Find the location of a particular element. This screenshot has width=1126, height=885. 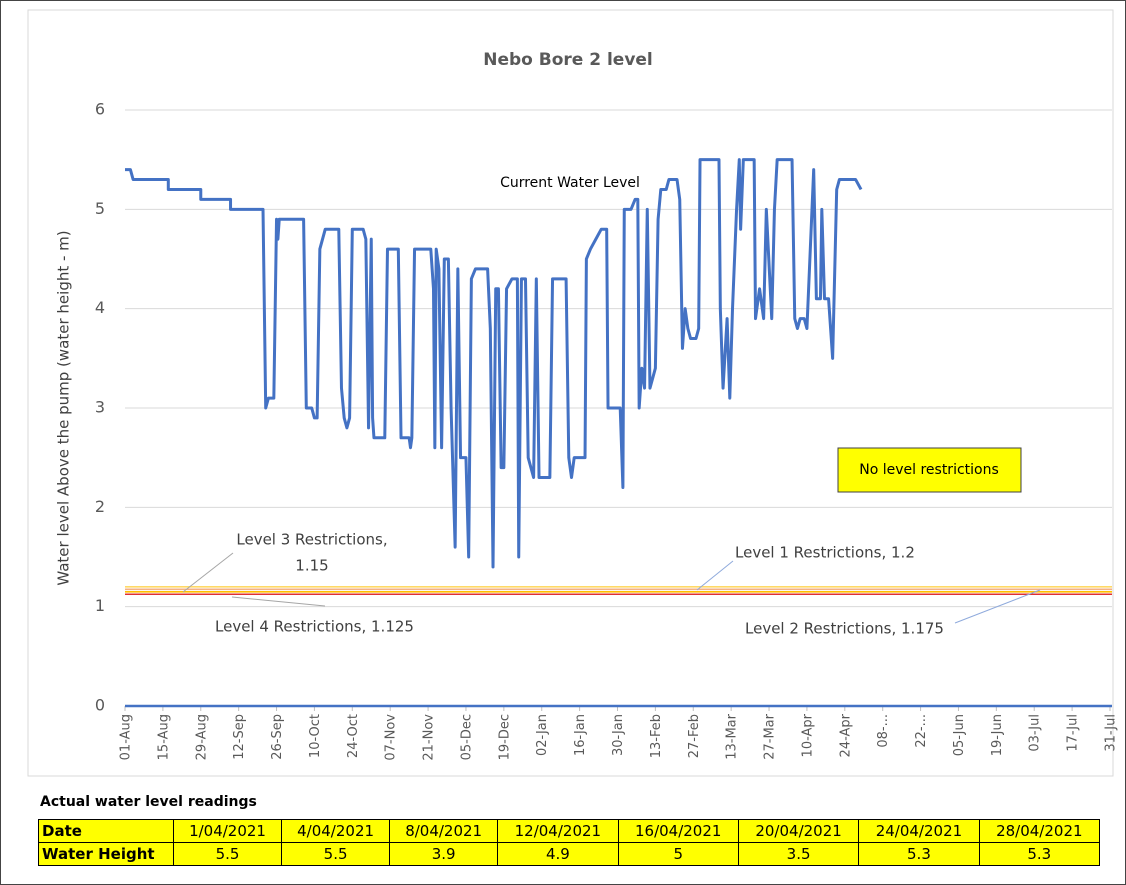

table-cell: 1/04/2021 is located at coordinates (227, 831).